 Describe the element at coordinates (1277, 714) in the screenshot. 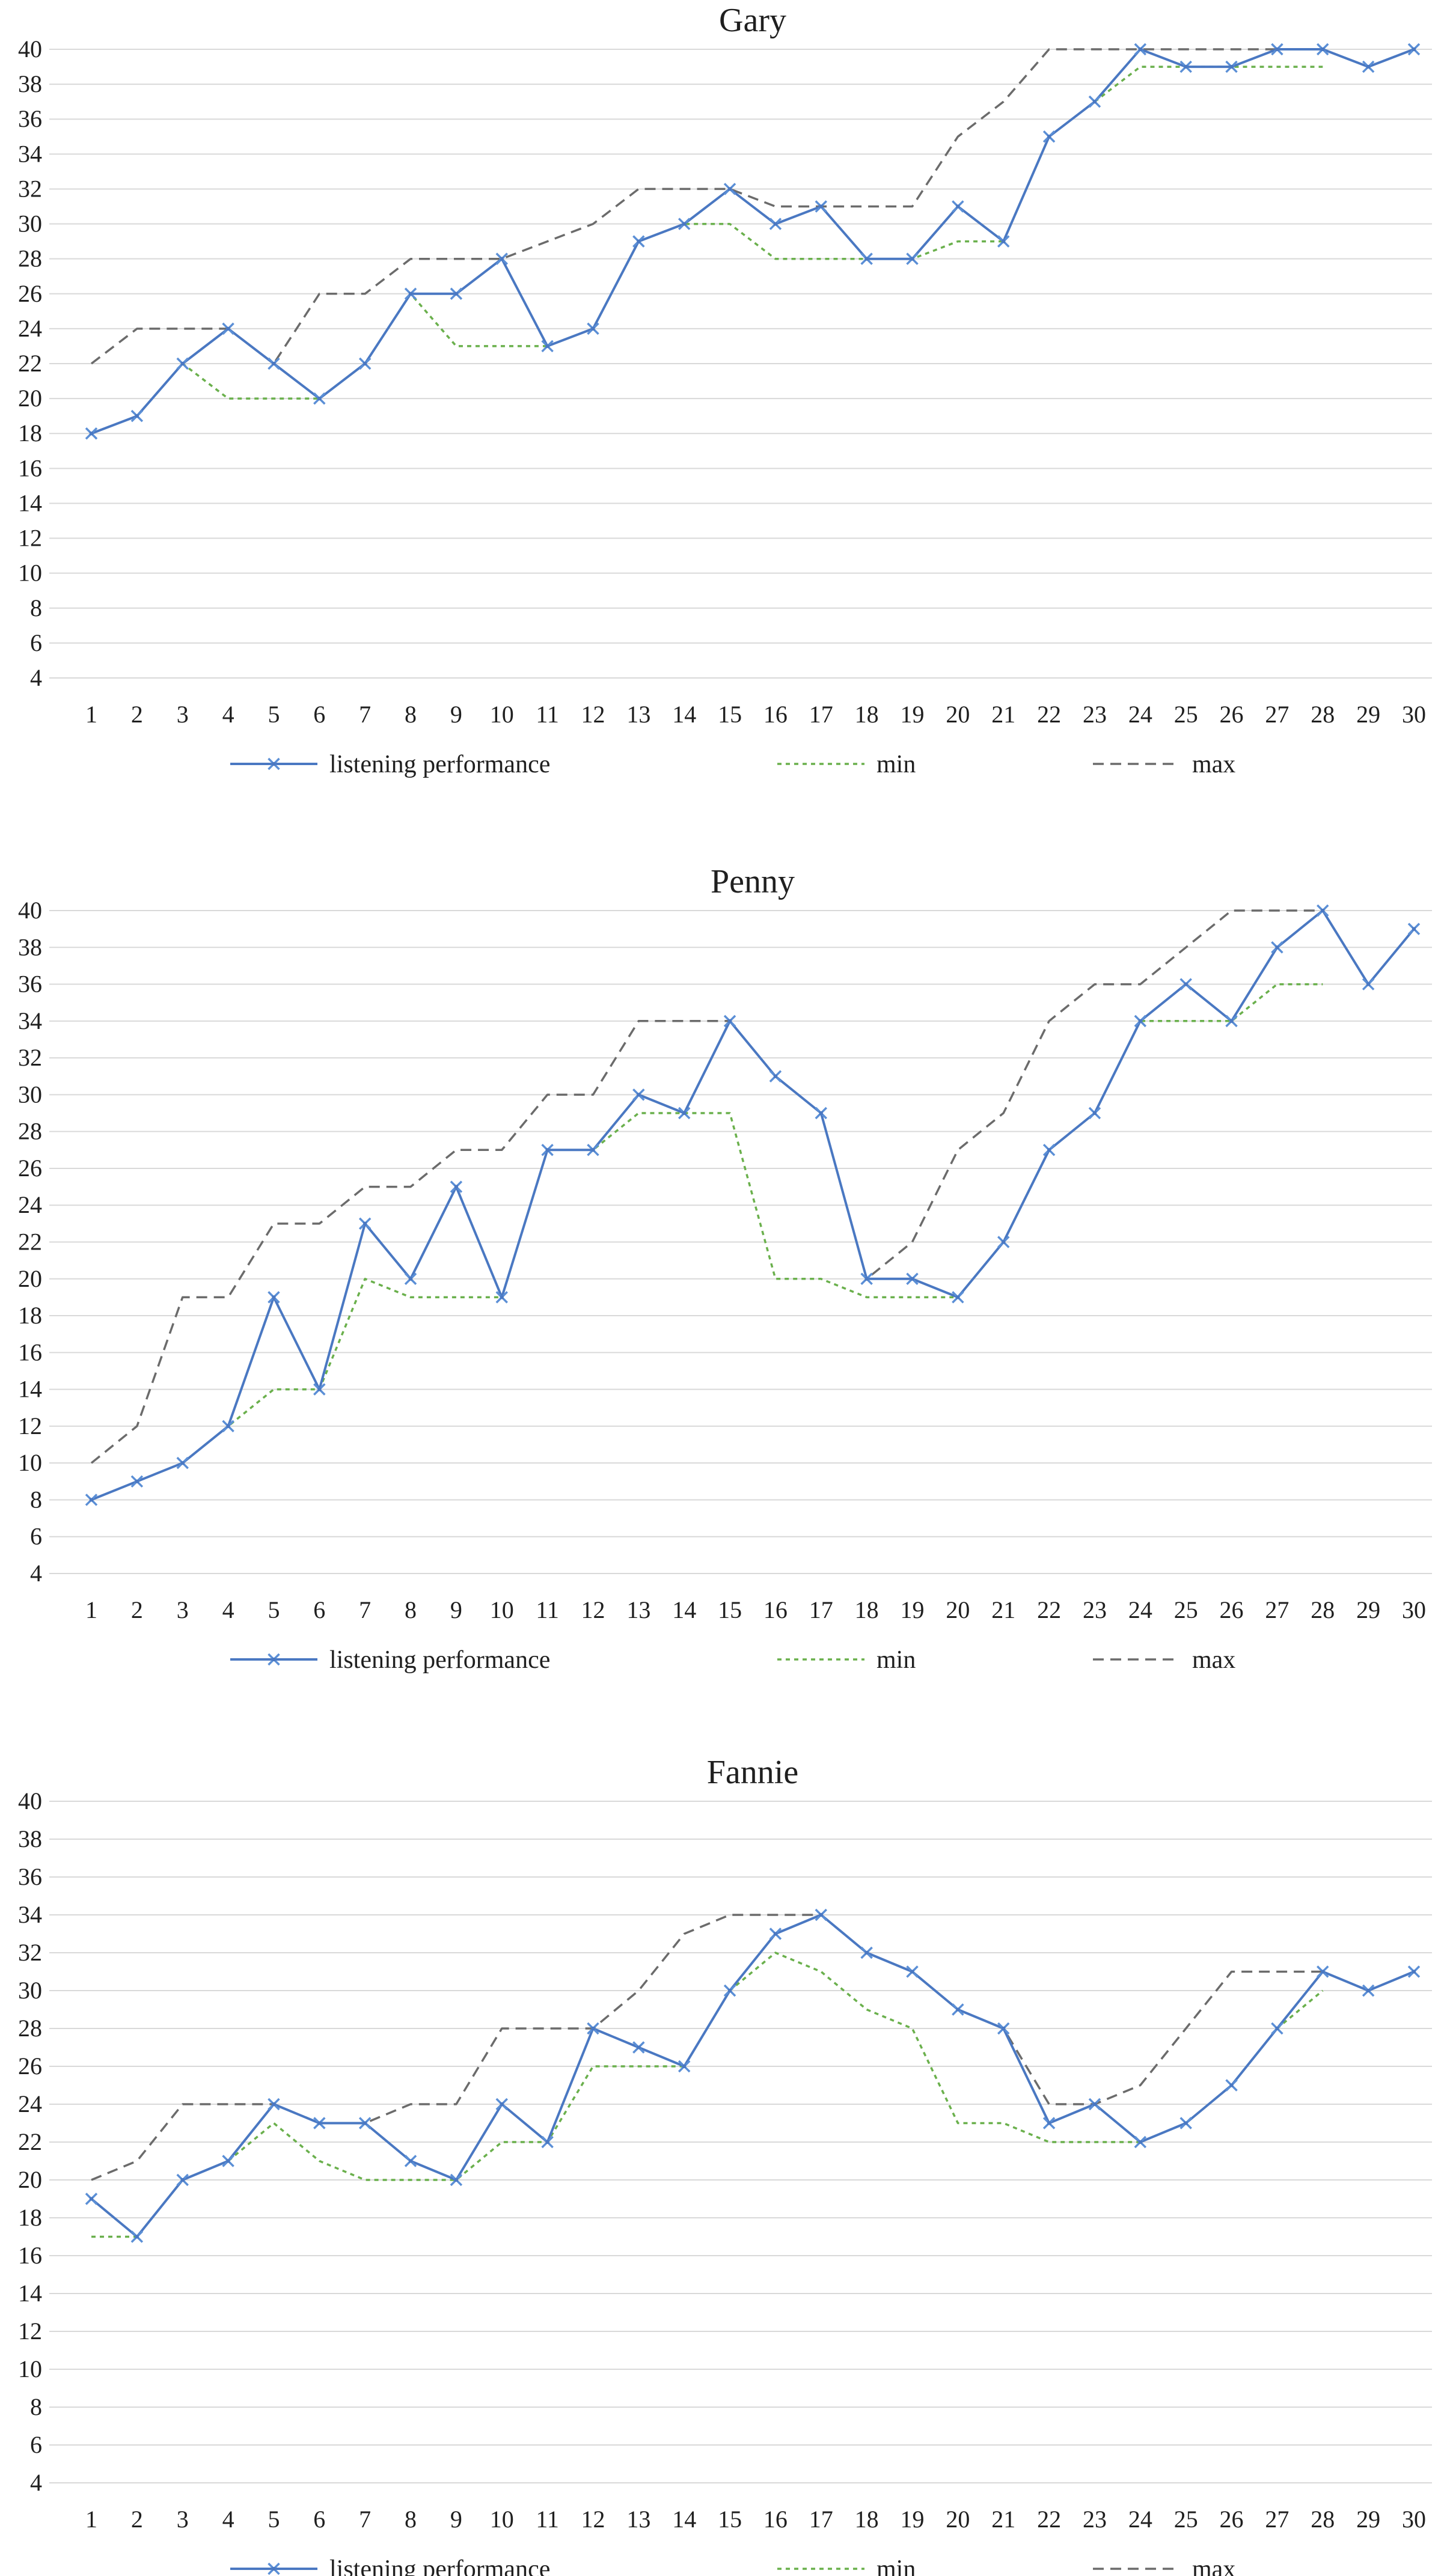

I see `x-tick-label: 27` at that location.